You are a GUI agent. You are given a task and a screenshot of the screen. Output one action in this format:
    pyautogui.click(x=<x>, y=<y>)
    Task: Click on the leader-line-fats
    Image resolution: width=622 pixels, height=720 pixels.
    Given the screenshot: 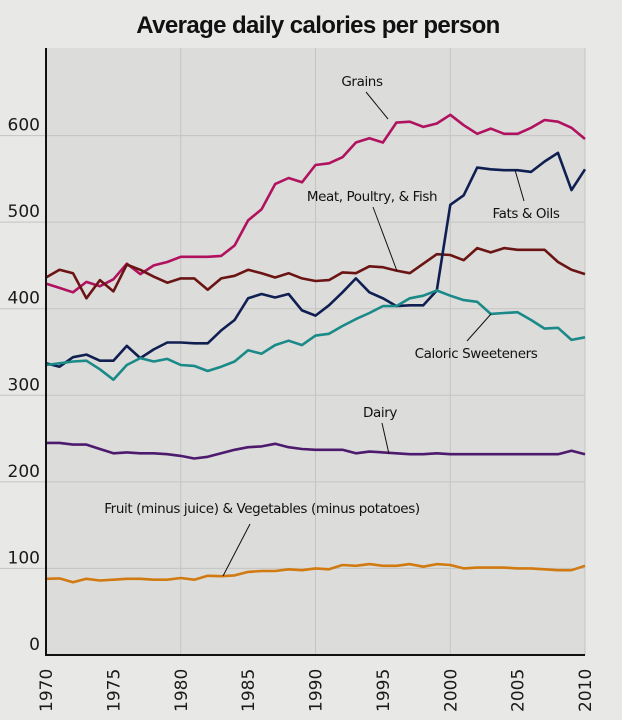 What is the action you would take?
    pyautogui.click(x=519, y=185)
    